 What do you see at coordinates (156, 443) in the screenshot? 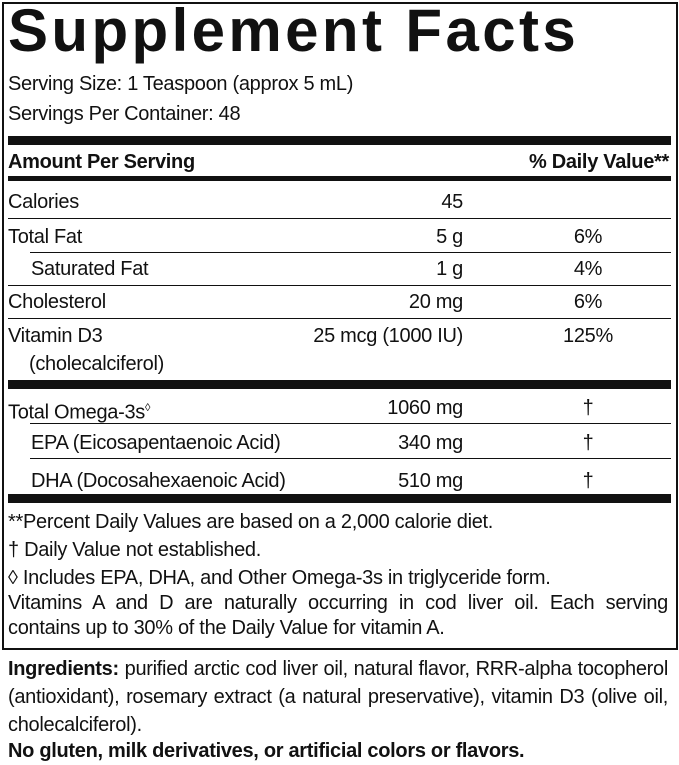
I see `row-name: EPA (Eicosapentaenoic Acid)` at bounding box center [156, 443].